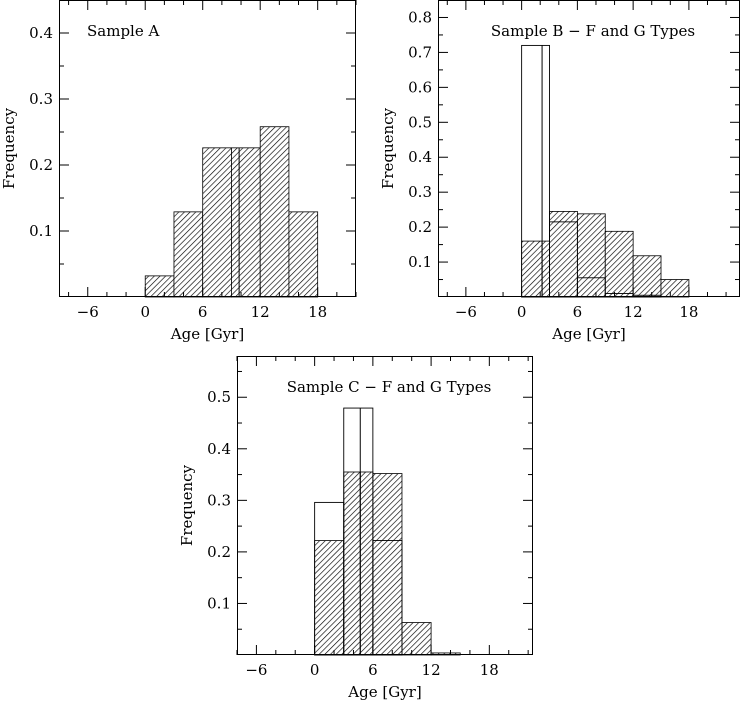 This screenshot has width=740, height=702. I want to click on y-tick-label-7: 0.8, so click(420, 17).